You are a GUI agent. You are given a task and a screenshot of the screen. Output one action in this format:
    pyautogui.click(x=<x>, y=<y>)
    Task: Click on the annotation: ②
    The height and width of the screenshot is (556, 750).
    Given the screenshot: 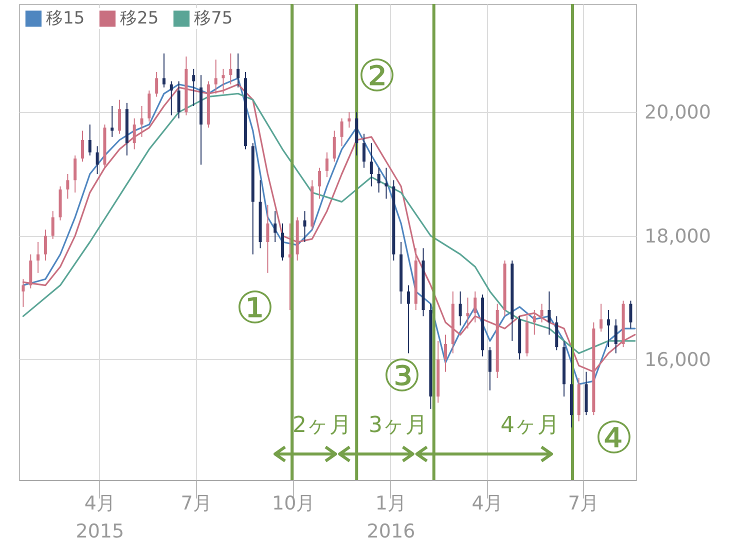 What is the action you would take?
    pyautogui.click(x=377, y=76)
    